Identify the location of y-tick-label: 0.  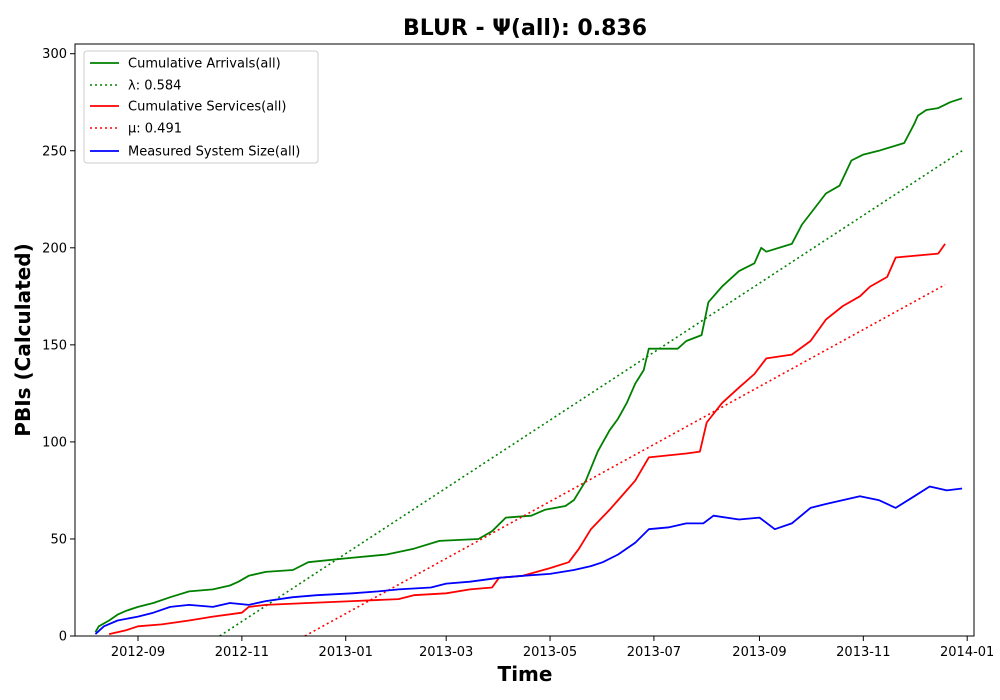
(63, 637).